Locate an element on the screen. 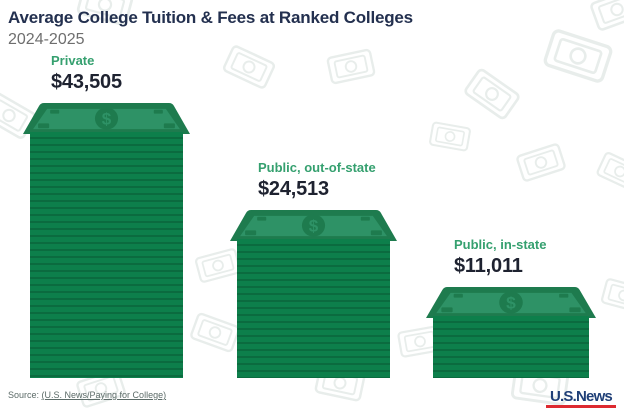 The height and width of the screenshot is (416, 624). value-label: $43,505 is located at coordinates (86, 82).